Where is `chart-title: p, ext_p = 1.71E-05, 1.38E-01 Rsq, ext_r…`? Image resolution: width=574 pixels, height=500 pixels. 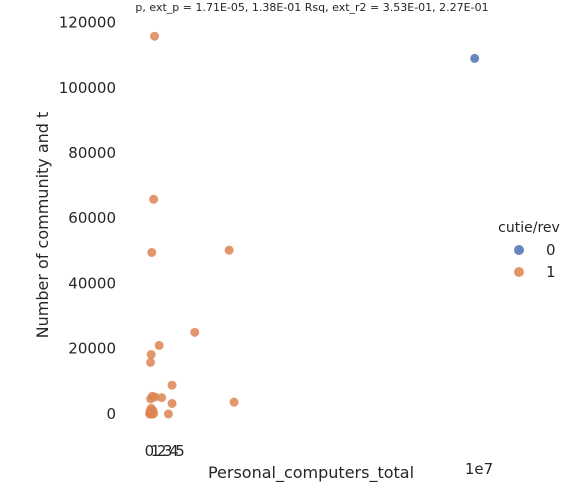 chart-title: p, ext_p = 1.71E-05, 1.38E-01 Rsq, ext_r… is located at coordinates (311, 7).